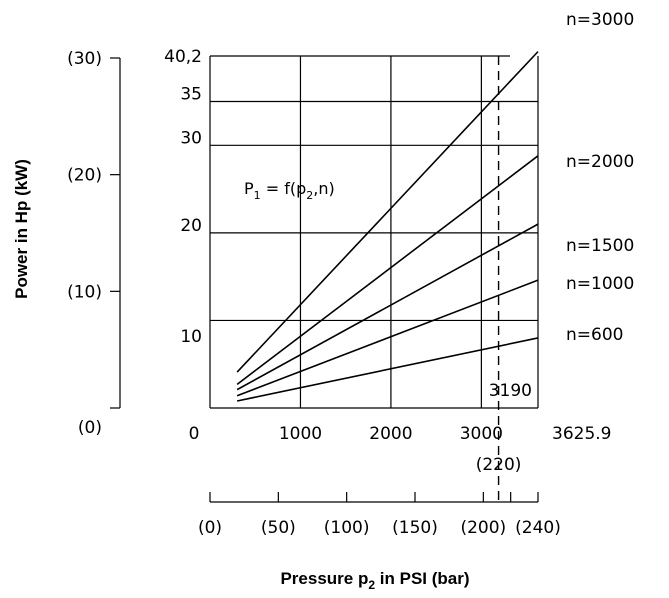 This screenshot has height=598, width=669. Describe the element at coordinates (347, 528) in the screenshot. I see `bar-tick-label: (100)` at that location.